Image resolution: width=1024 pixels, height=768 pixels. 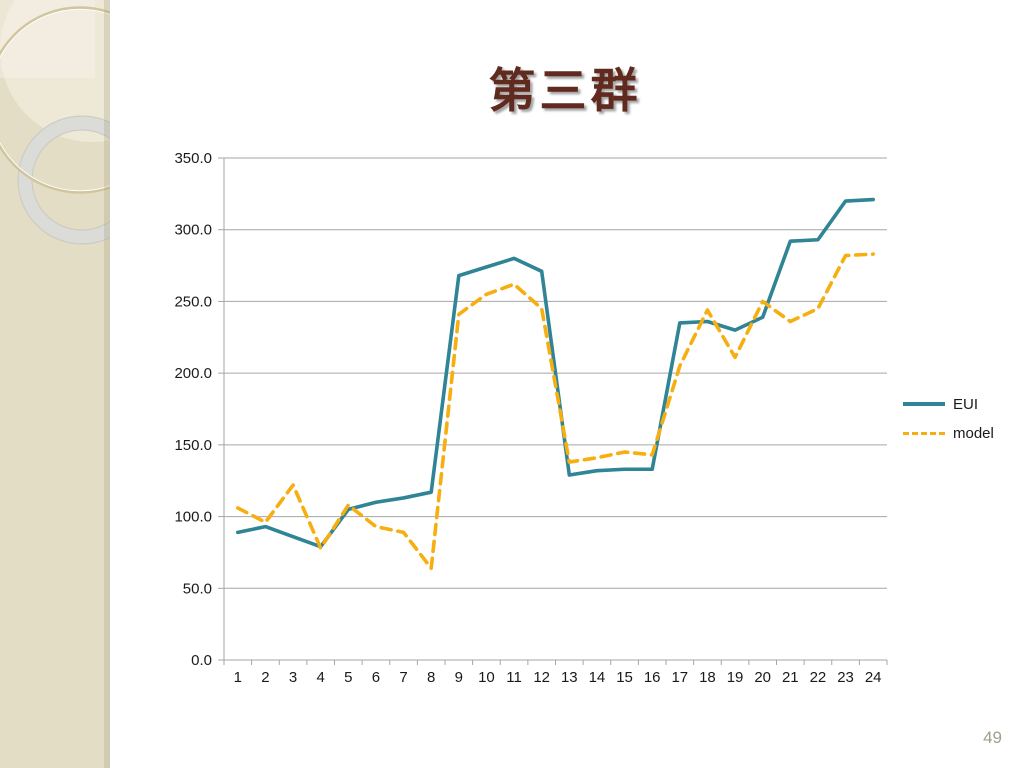 What do you see at coordinates (238, 677) in the screenshot?
I see `x-axis-label: 1` at bounding box center [238, 677].